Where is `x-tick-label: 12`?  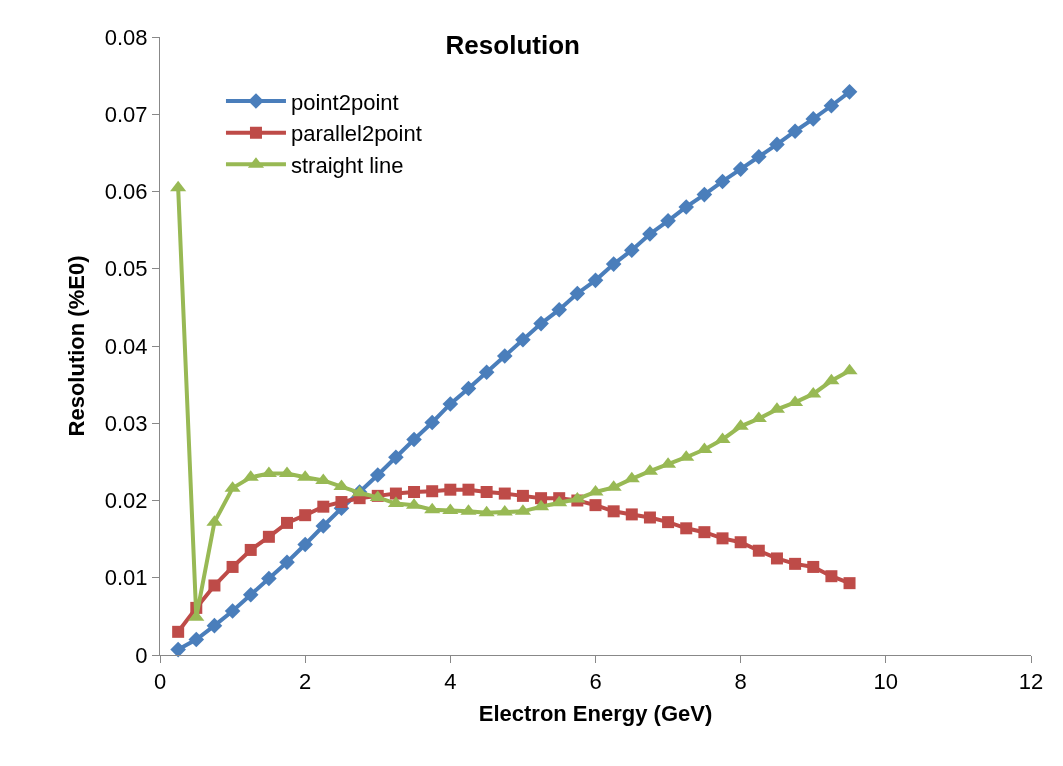
x-tick-label: 12 is located at coordinates (1031, 682).